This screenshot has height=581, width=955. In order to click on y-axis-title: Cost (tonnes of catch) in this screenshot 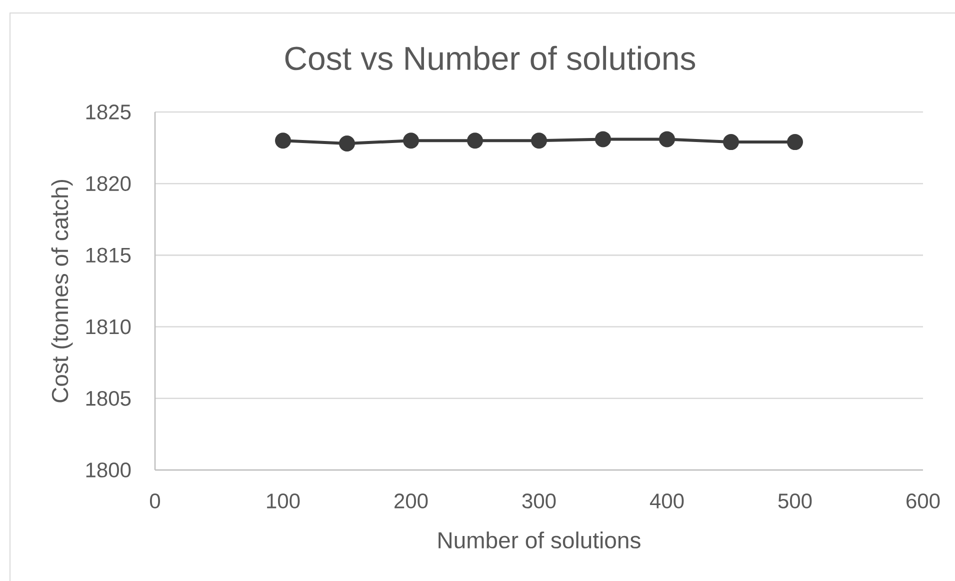, I will do `click(62, 291)`.